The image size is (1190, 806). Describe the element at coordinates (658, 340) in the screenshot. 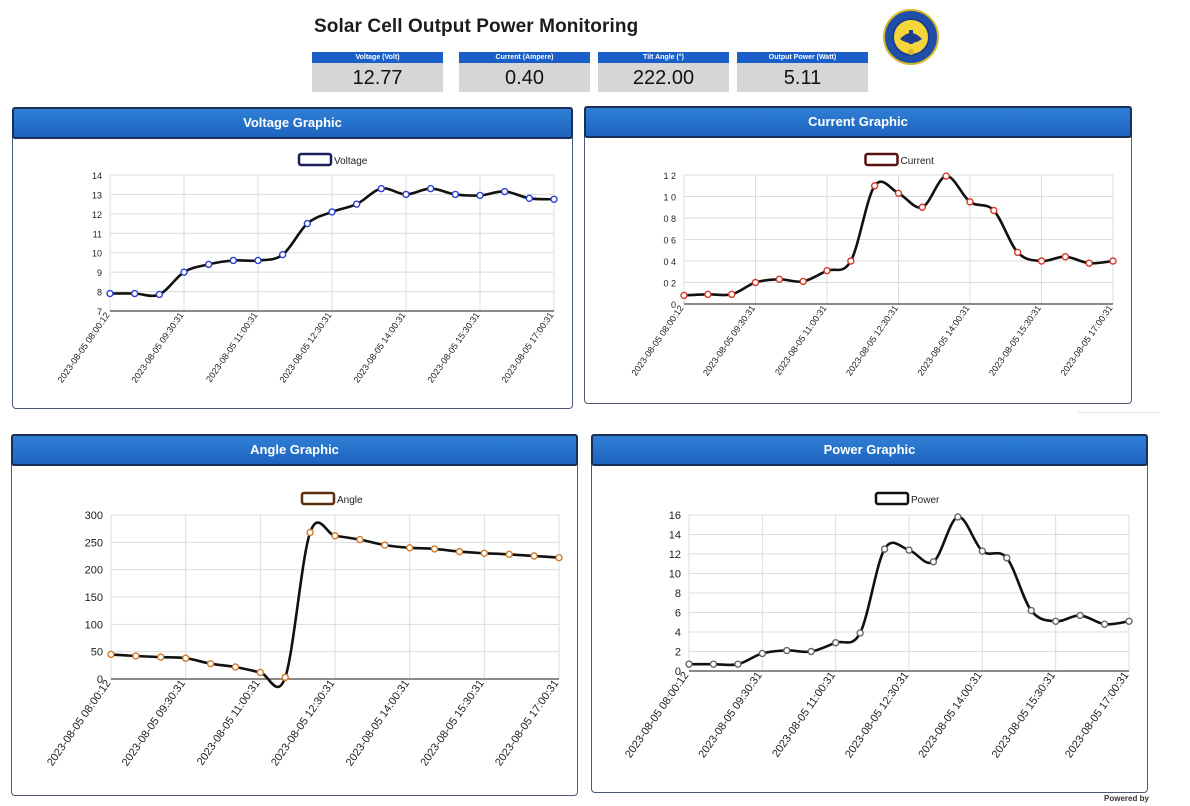

I see `x-tick-label: 2023-08-05 08:00:12` at that location.